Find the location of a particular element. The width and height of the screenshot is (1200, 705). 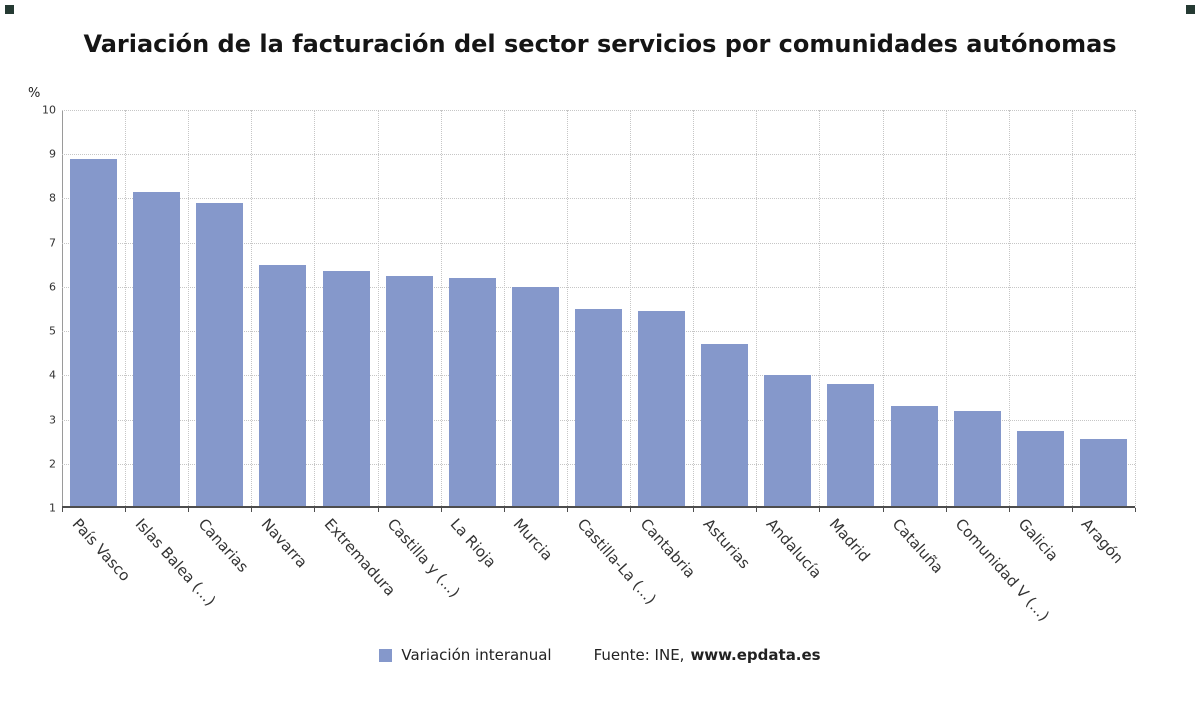

x-category-label: Cataluña is located at coordinates (917, 546).